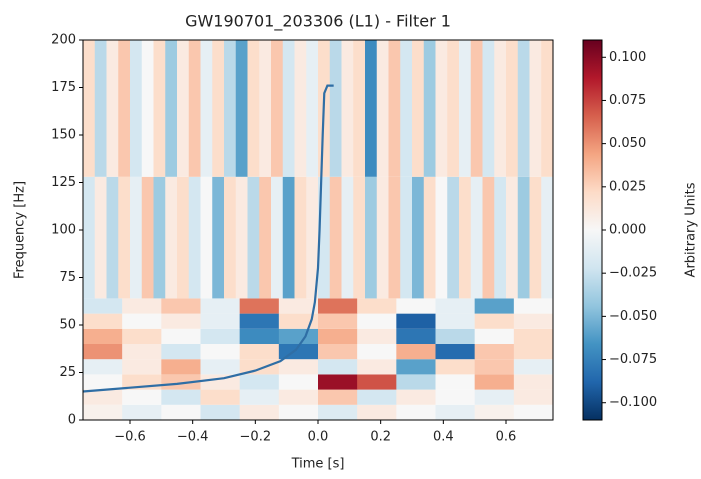 This screenshot has height=479, width=701. I want to click on colorbar-tick-label: 0.000, so click(627, 230).